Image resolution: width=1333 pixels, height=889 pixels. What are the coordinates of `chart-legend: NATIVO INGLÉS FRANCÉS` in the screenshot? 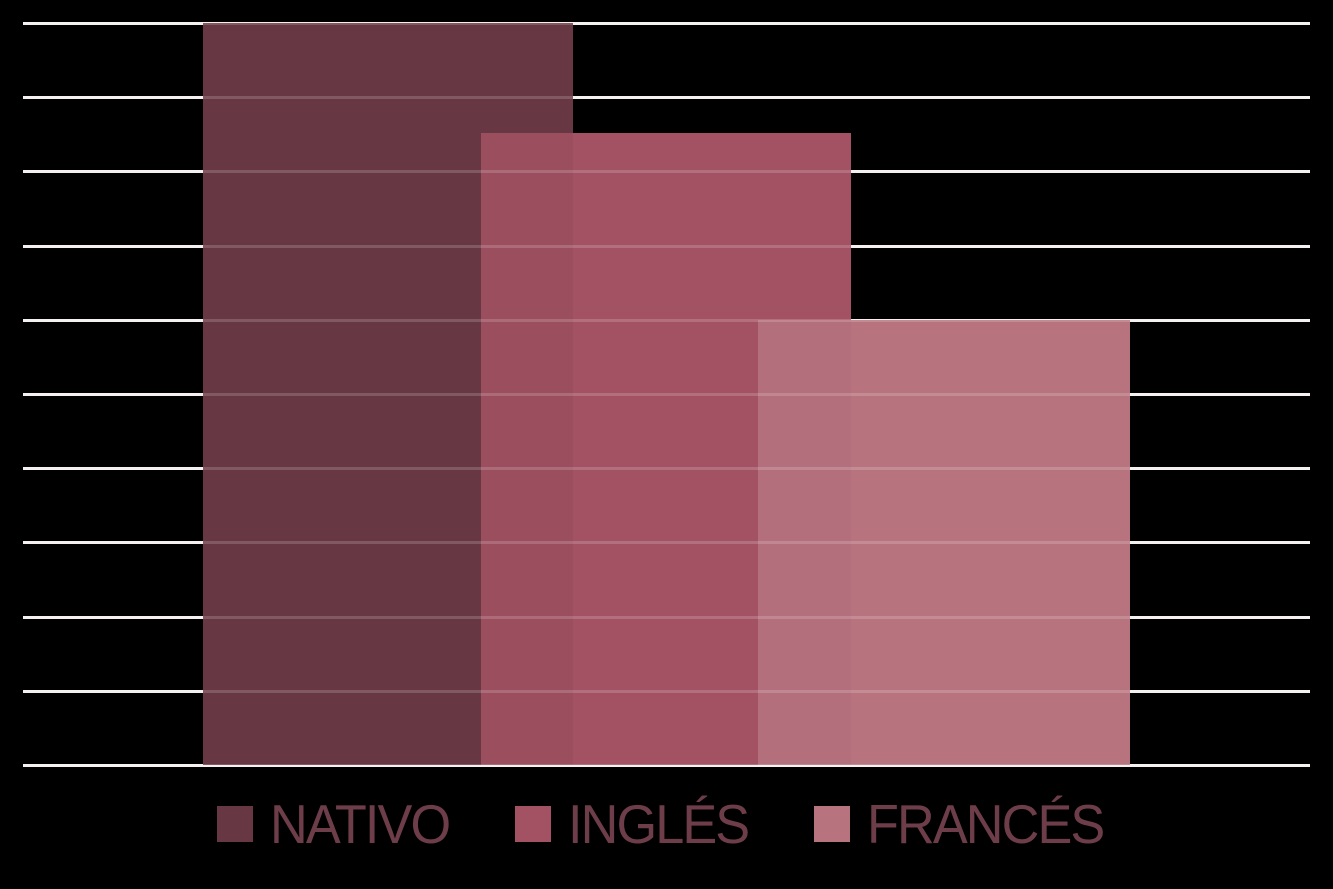 It's located at (666, 824).